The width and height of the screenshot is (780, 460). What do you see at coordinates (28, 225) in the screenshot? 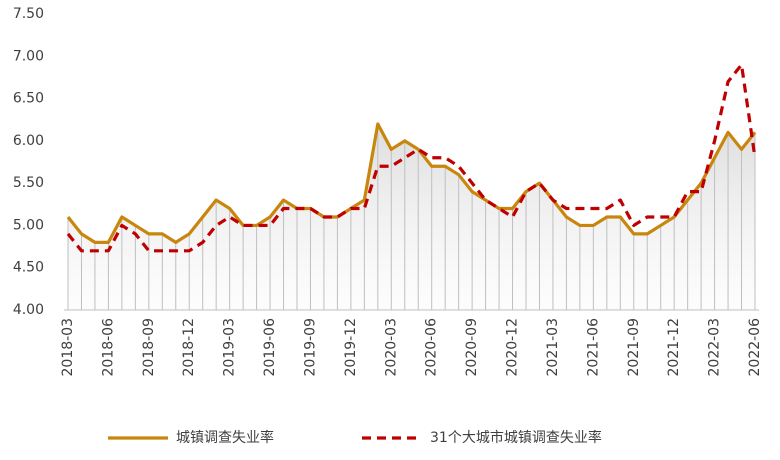
I see `y-tick-label: 5.00` at bounding box center [28, 225].